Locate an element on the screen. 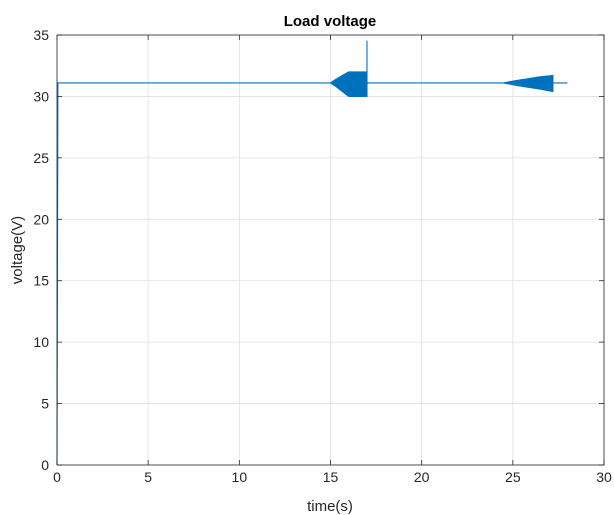 This screenshot has height=515, width=614. oscillation-band-26s is located at coordinates (528, 83).